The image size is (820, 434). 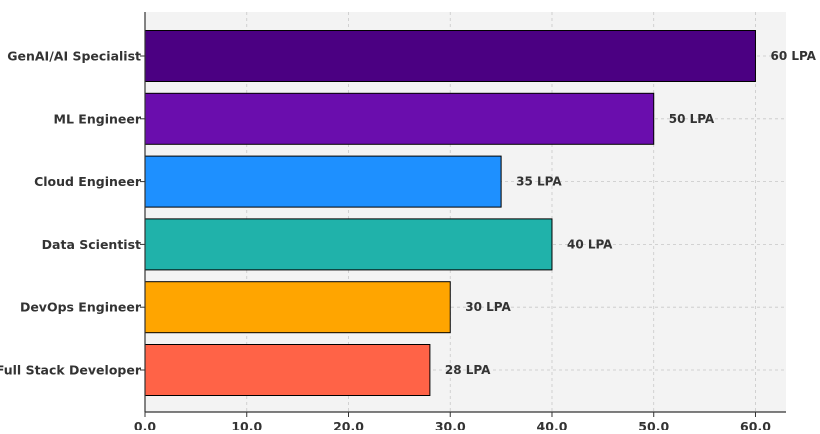 What do you see at coordinates (793, 56) in the screenshot?
I see `data-label: 60 LPA` at bounding box center [793, 56].